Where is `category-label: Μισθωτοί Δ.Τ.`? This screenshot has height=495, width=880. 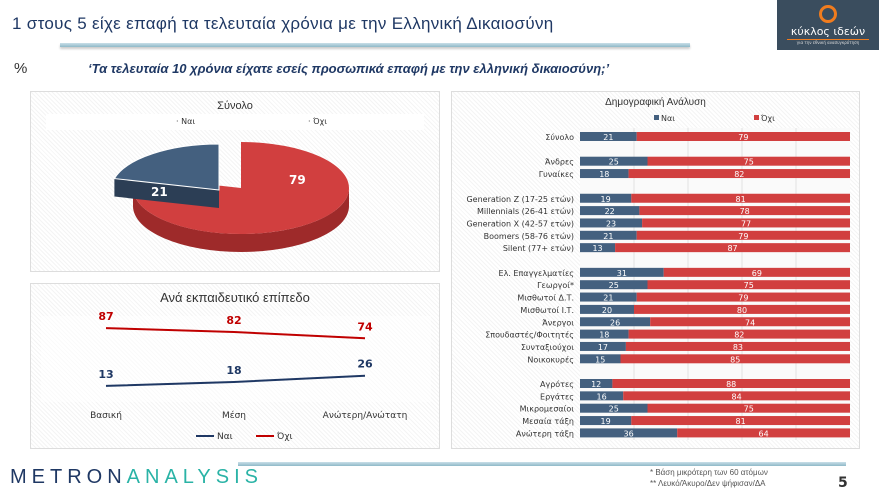 category-label: Μισθωτοί Δ.Τ. is located at coordinates (545, 298).